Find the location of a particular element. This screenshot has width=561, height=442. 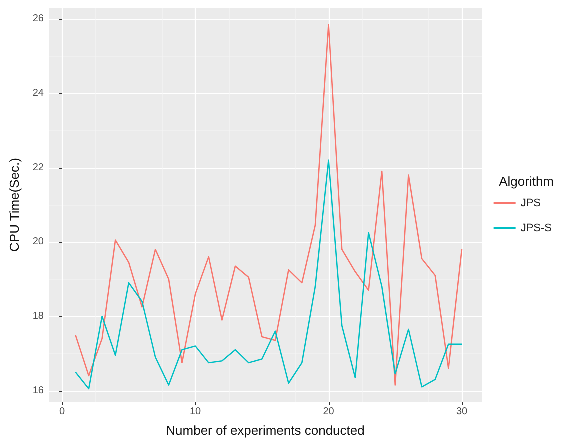

y-tick-label: 18 is located at coordinates (38, 316).